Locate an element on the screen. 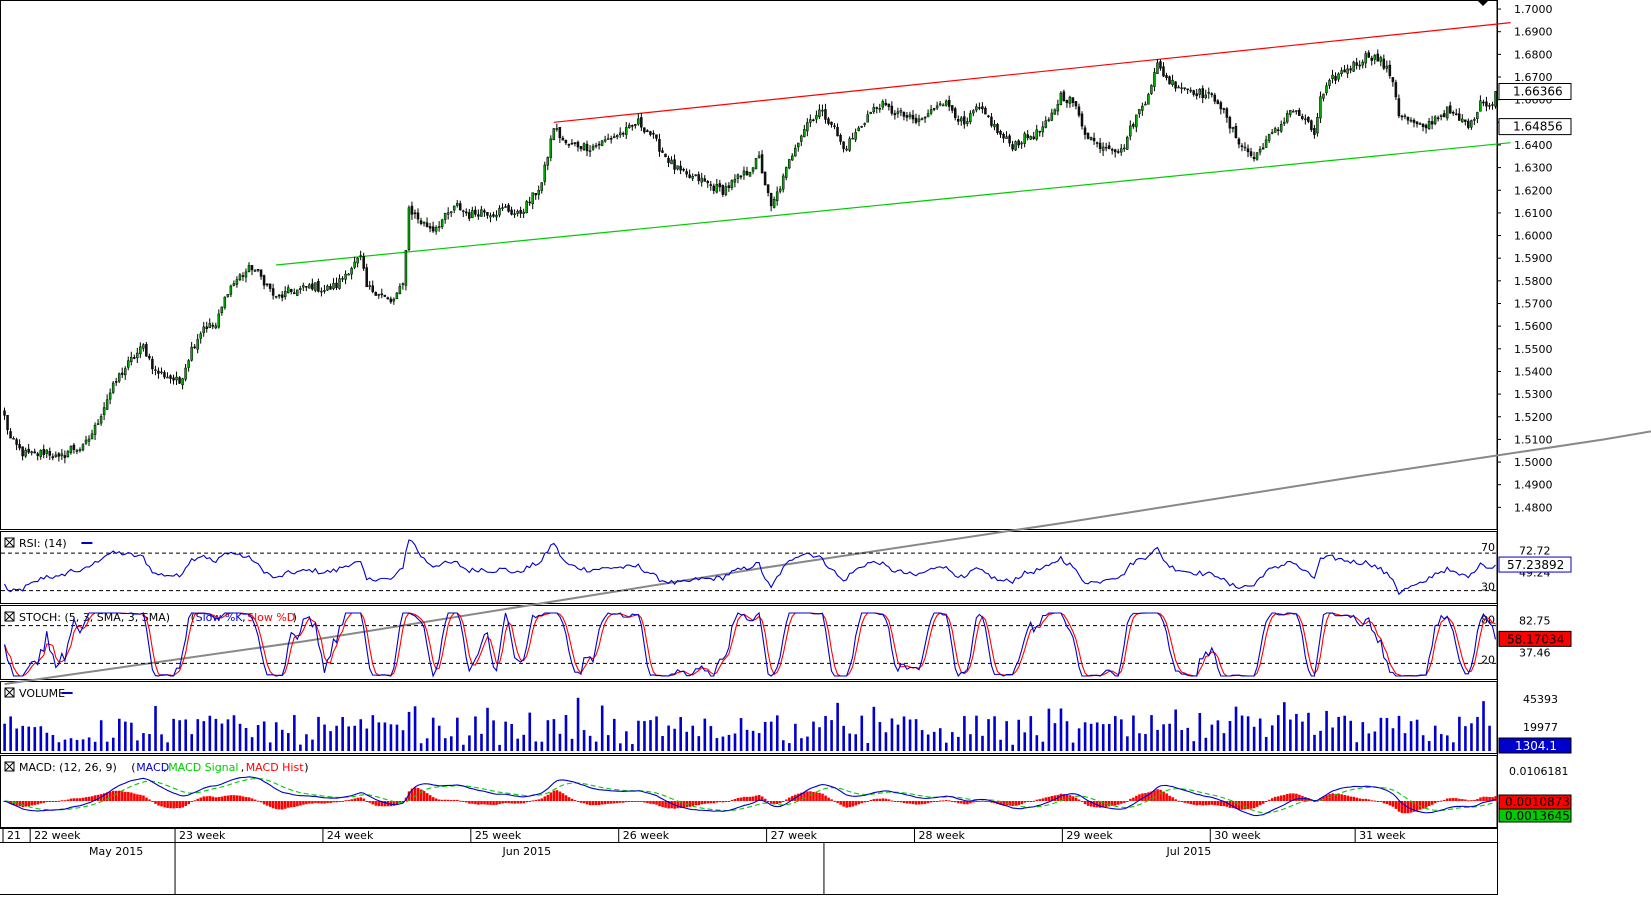 This screenshot has height=899, width=1651. stoch-toggle-icon-x2 is located at coordinates (9, 616).